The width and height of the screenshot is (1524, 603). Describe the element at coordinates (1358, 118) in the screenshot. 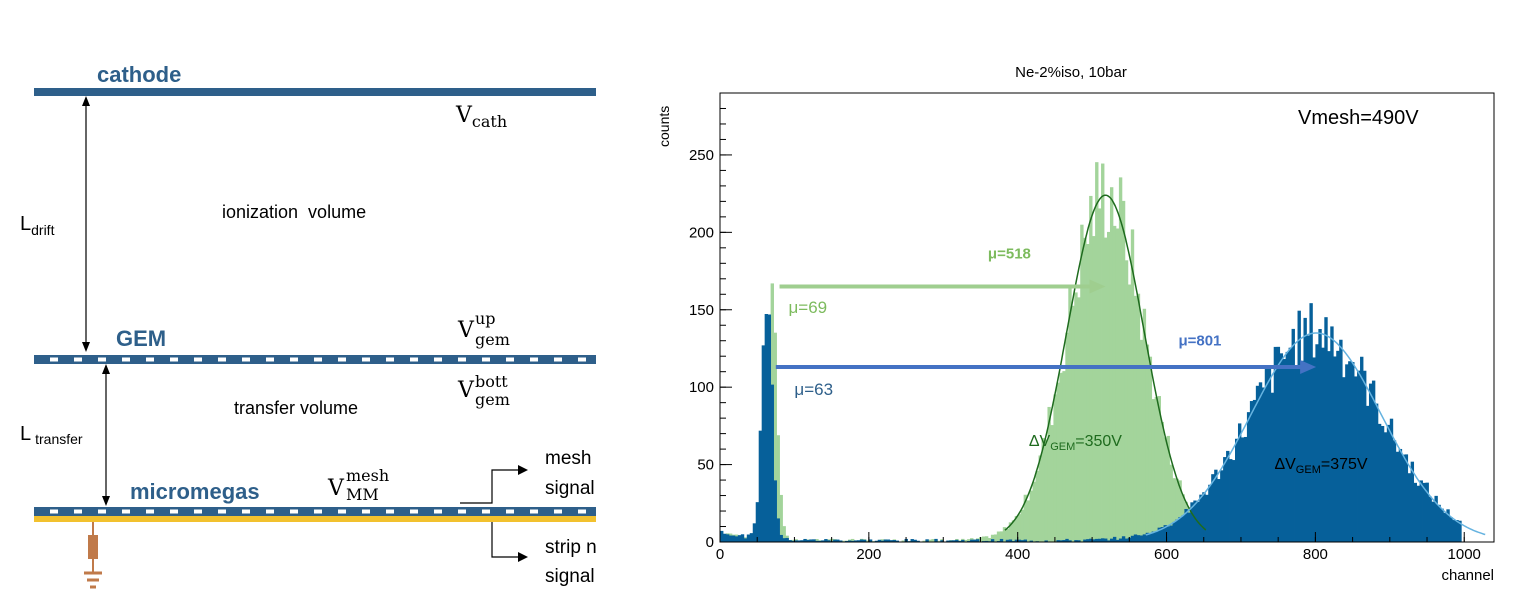

I see `vmesh-annotation: Vmesh=490V` at that location.